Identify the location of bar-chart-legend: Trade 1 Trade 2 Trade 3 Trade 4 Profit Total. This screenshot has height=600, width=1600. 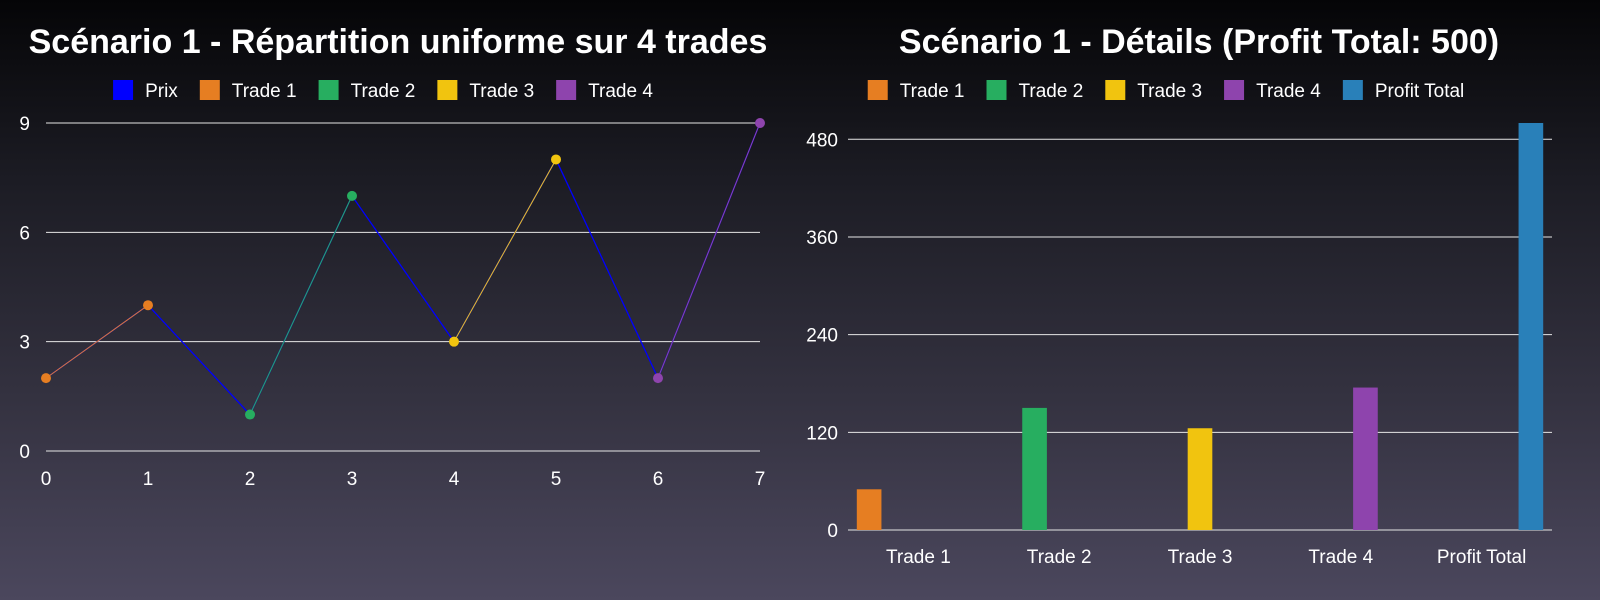
(1165, 91).